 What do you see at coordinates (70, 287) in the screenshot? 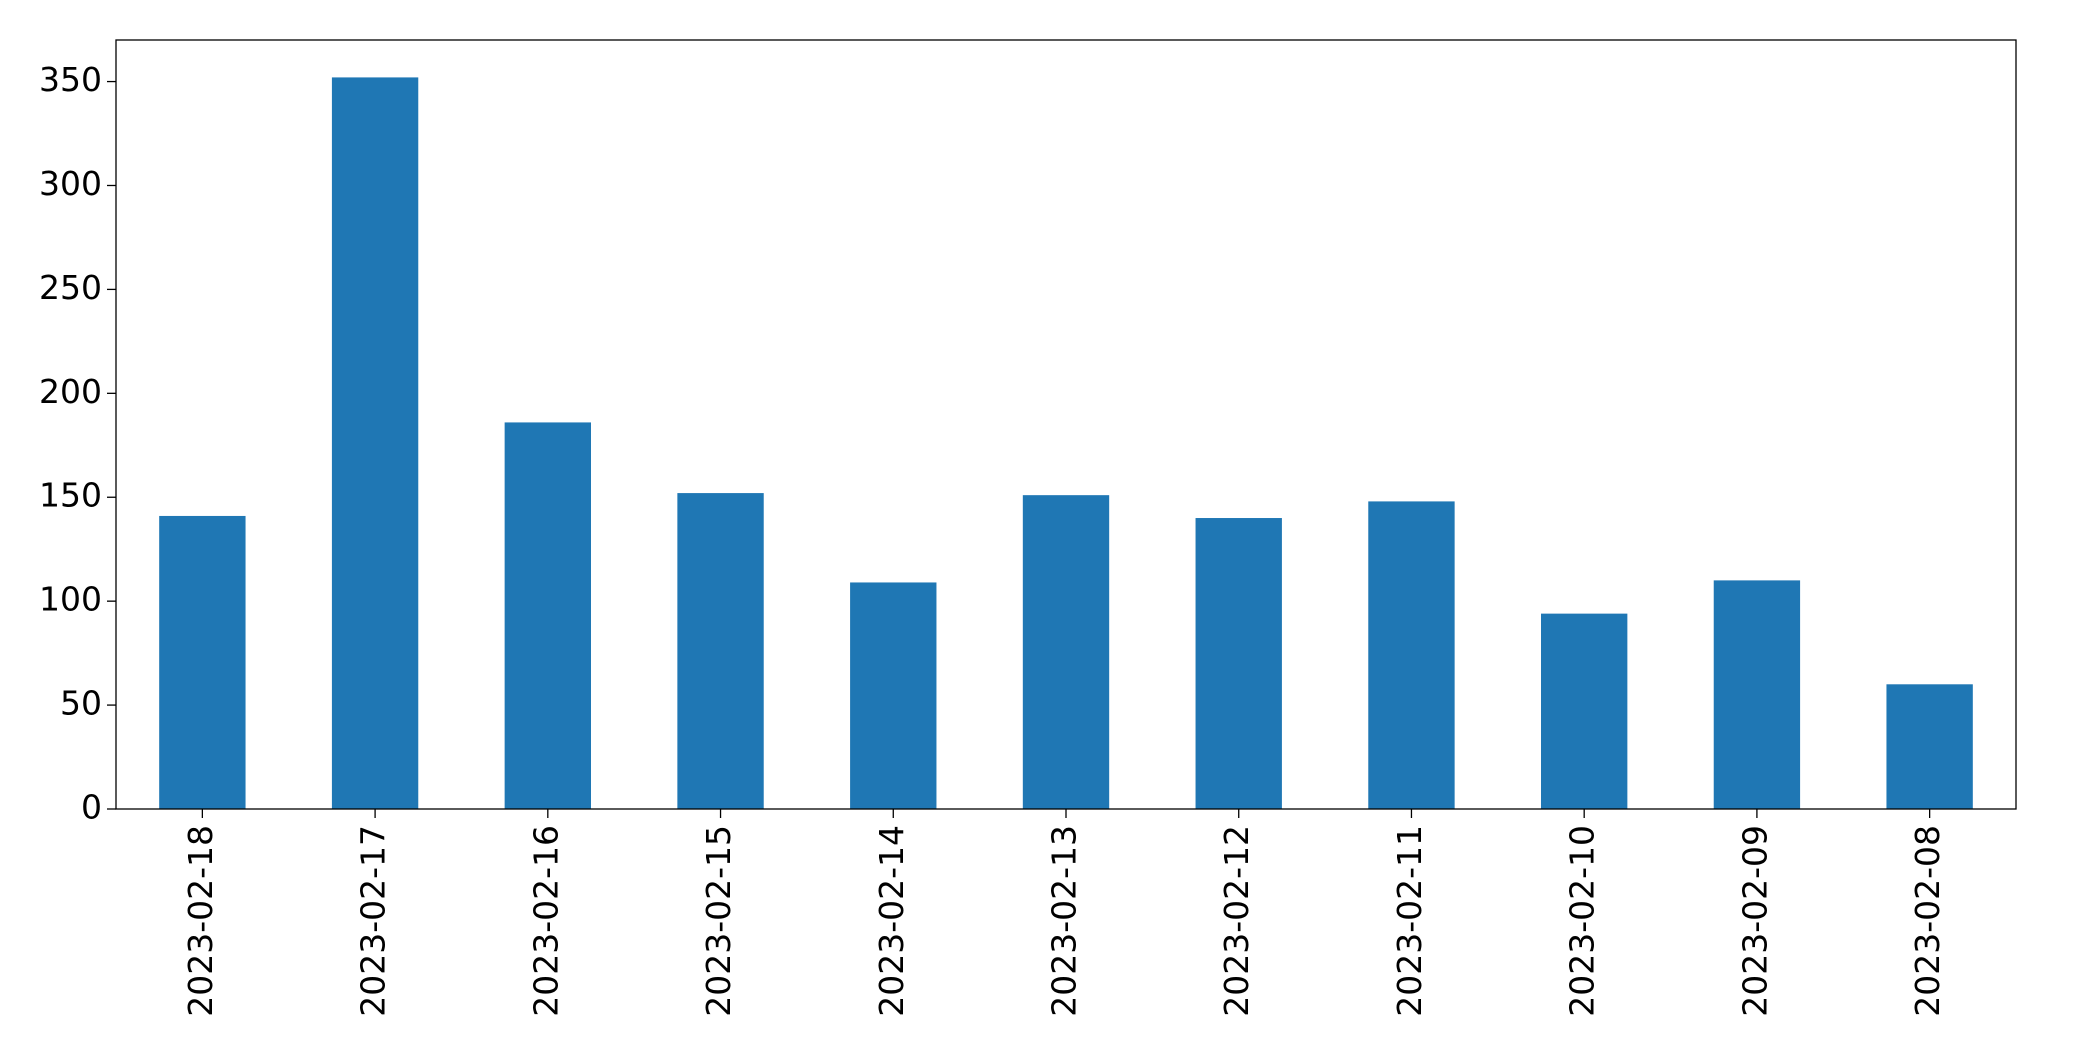
I see `y-tick-label: 250` at bounding box center [70, 287].